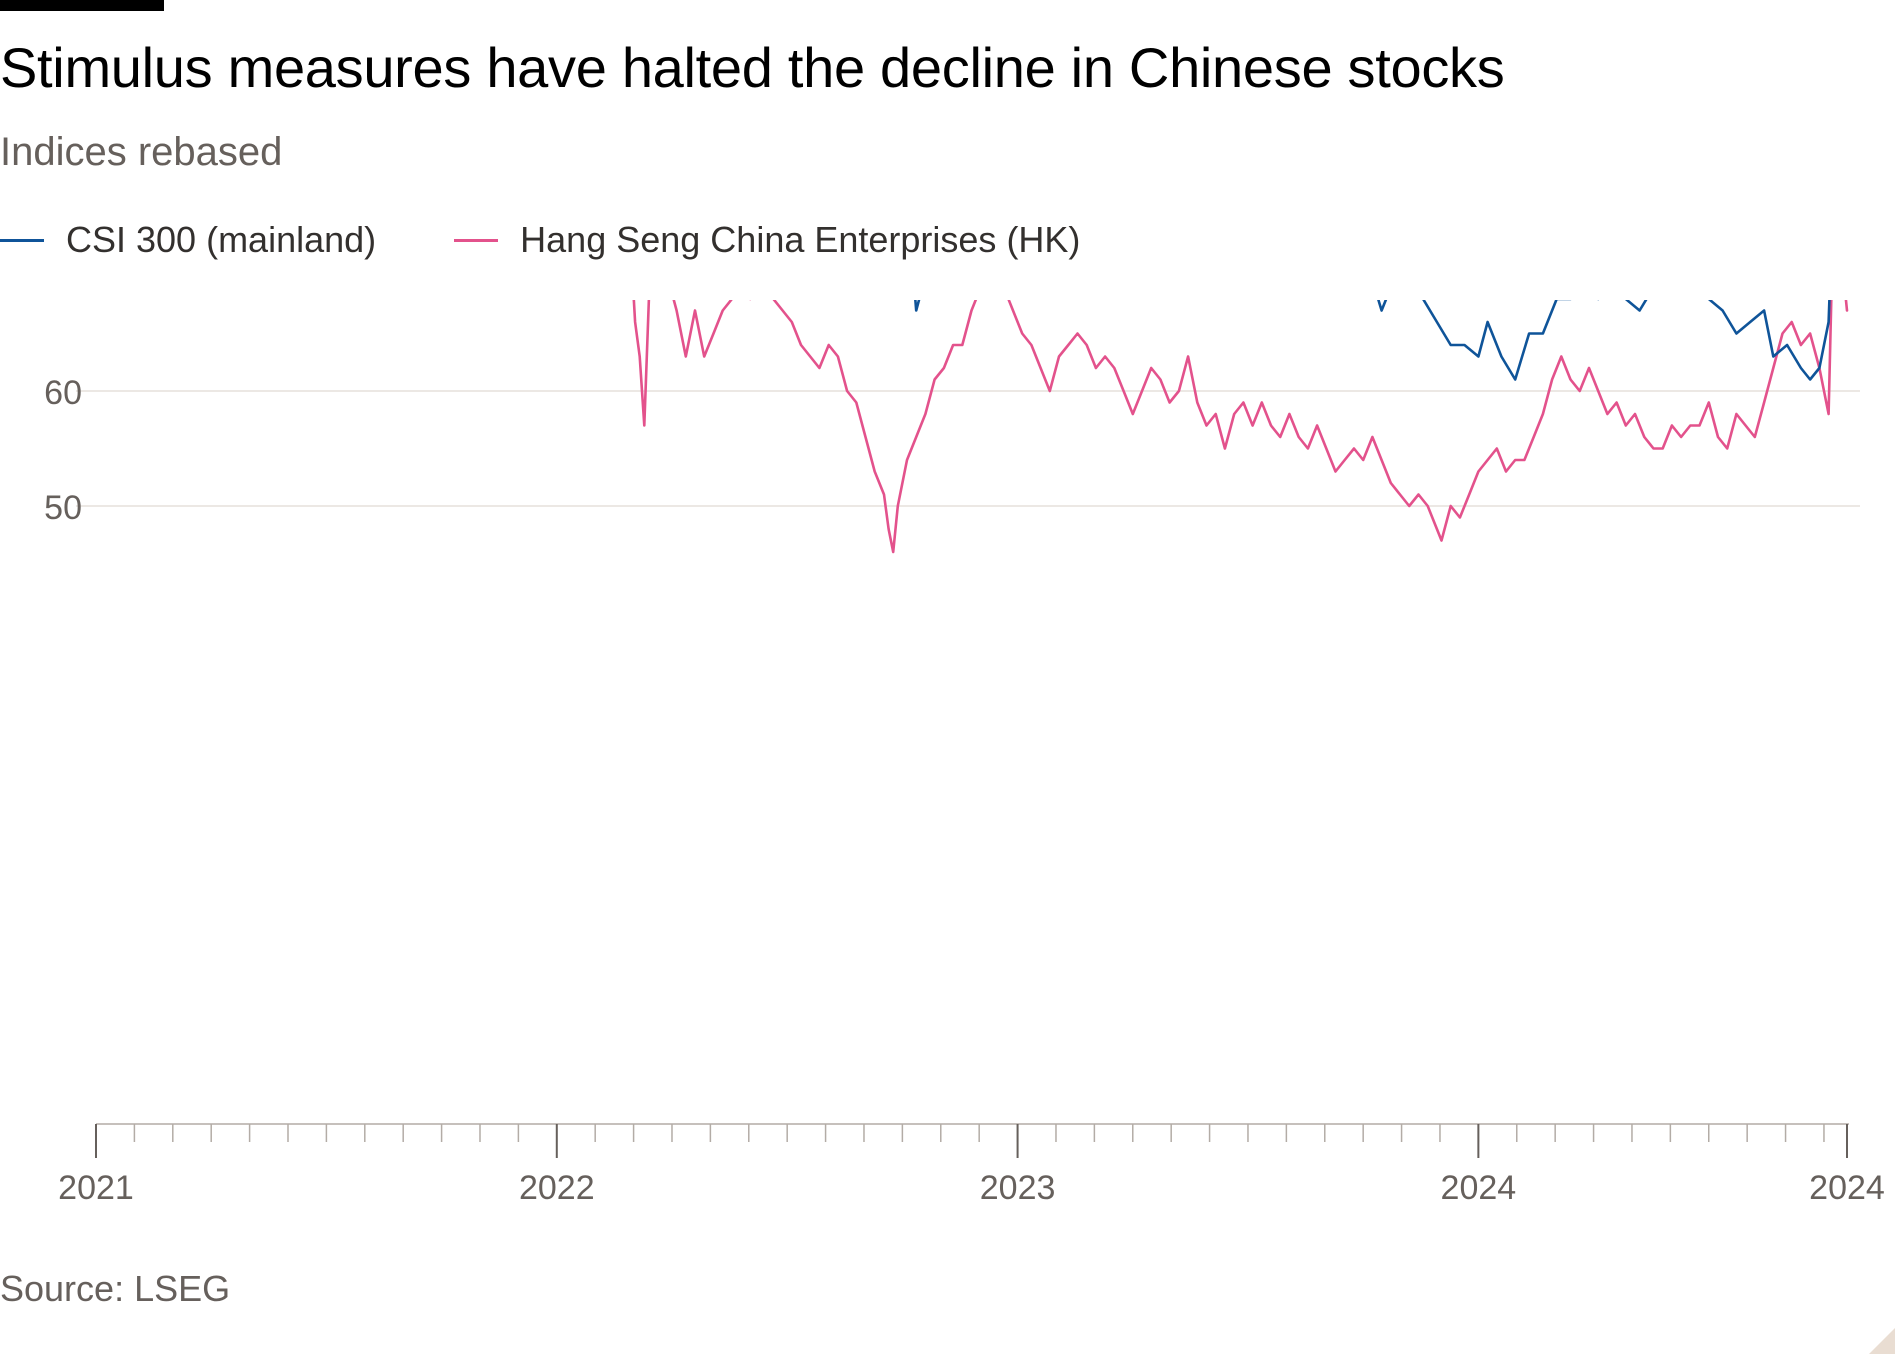  Describe the element at coordinates (1882, 1341) in the screenshot. I see `corner-mark` at that location.